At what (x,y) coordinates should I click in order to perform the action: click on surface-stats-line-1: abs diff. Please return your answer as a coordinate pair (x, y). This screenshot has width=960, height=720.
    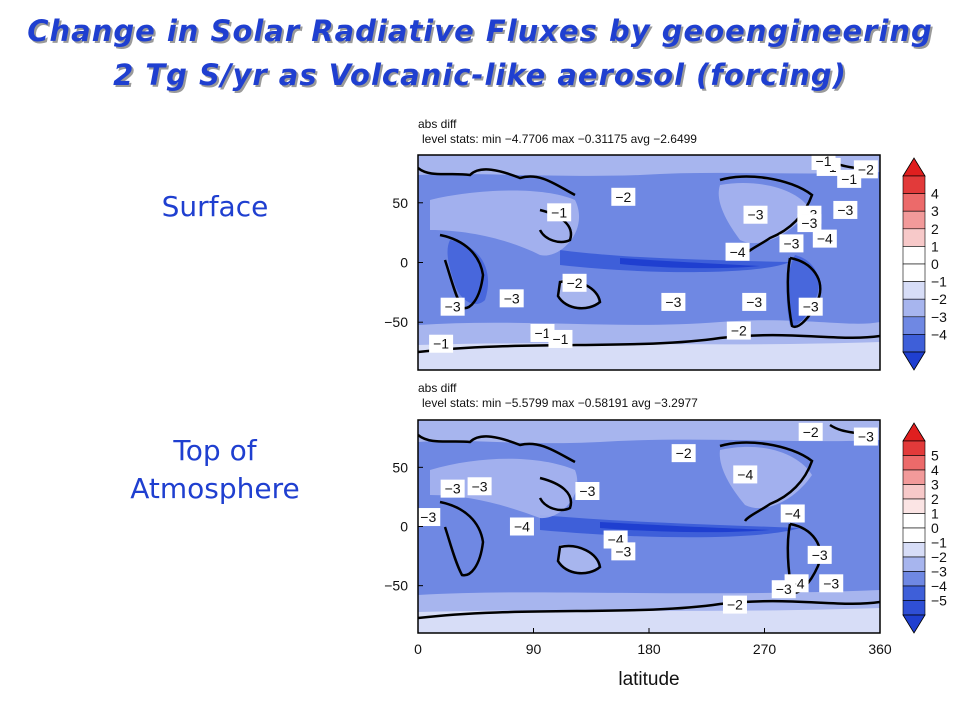
    Looking at the image, I should click on (437, 124).